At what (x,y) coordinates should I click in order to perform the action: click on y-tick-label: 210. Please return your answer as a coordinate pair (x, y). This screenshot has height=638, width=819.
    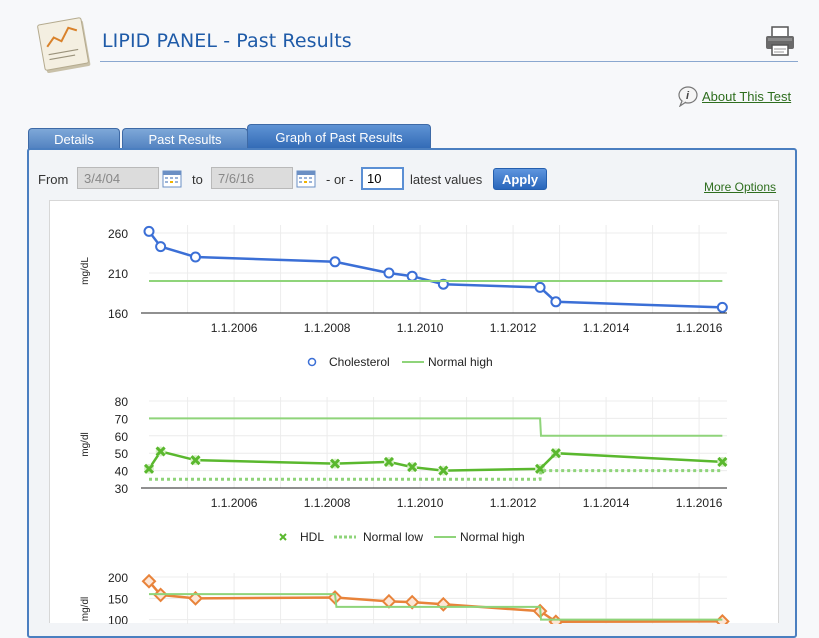
    Looking at the image, I should click on (118, 274).